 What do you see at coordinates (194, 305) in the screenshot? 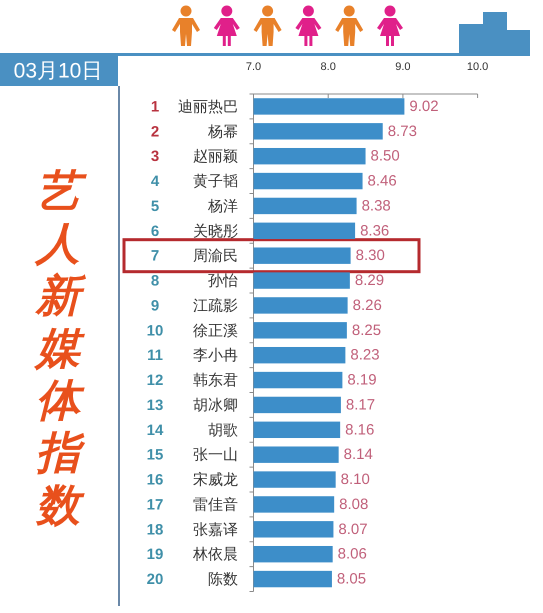
I see `category-label: 9 江疏影` at bounding box center [194, 305].